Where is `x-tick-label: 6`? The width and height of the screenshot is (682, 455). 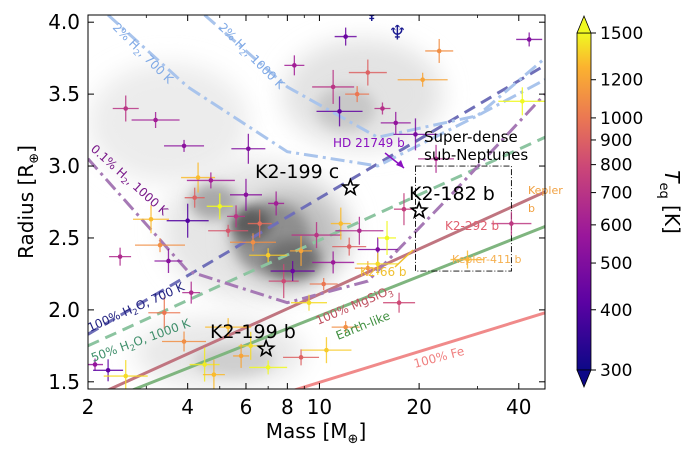
x-tick-label: 6 is located at coordinates (246, 407).